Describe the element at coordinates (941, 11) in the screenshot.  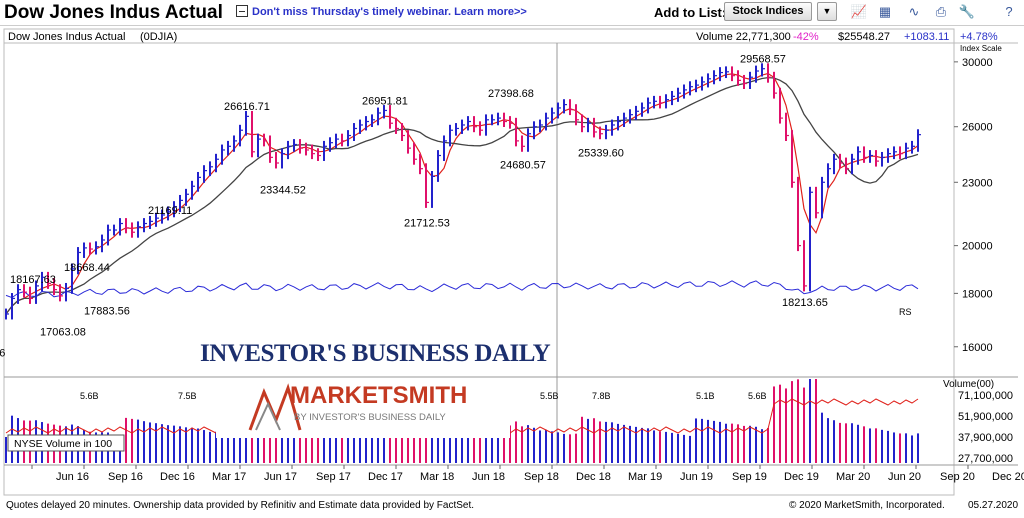
I see `print-icon: ⎙` at that location.